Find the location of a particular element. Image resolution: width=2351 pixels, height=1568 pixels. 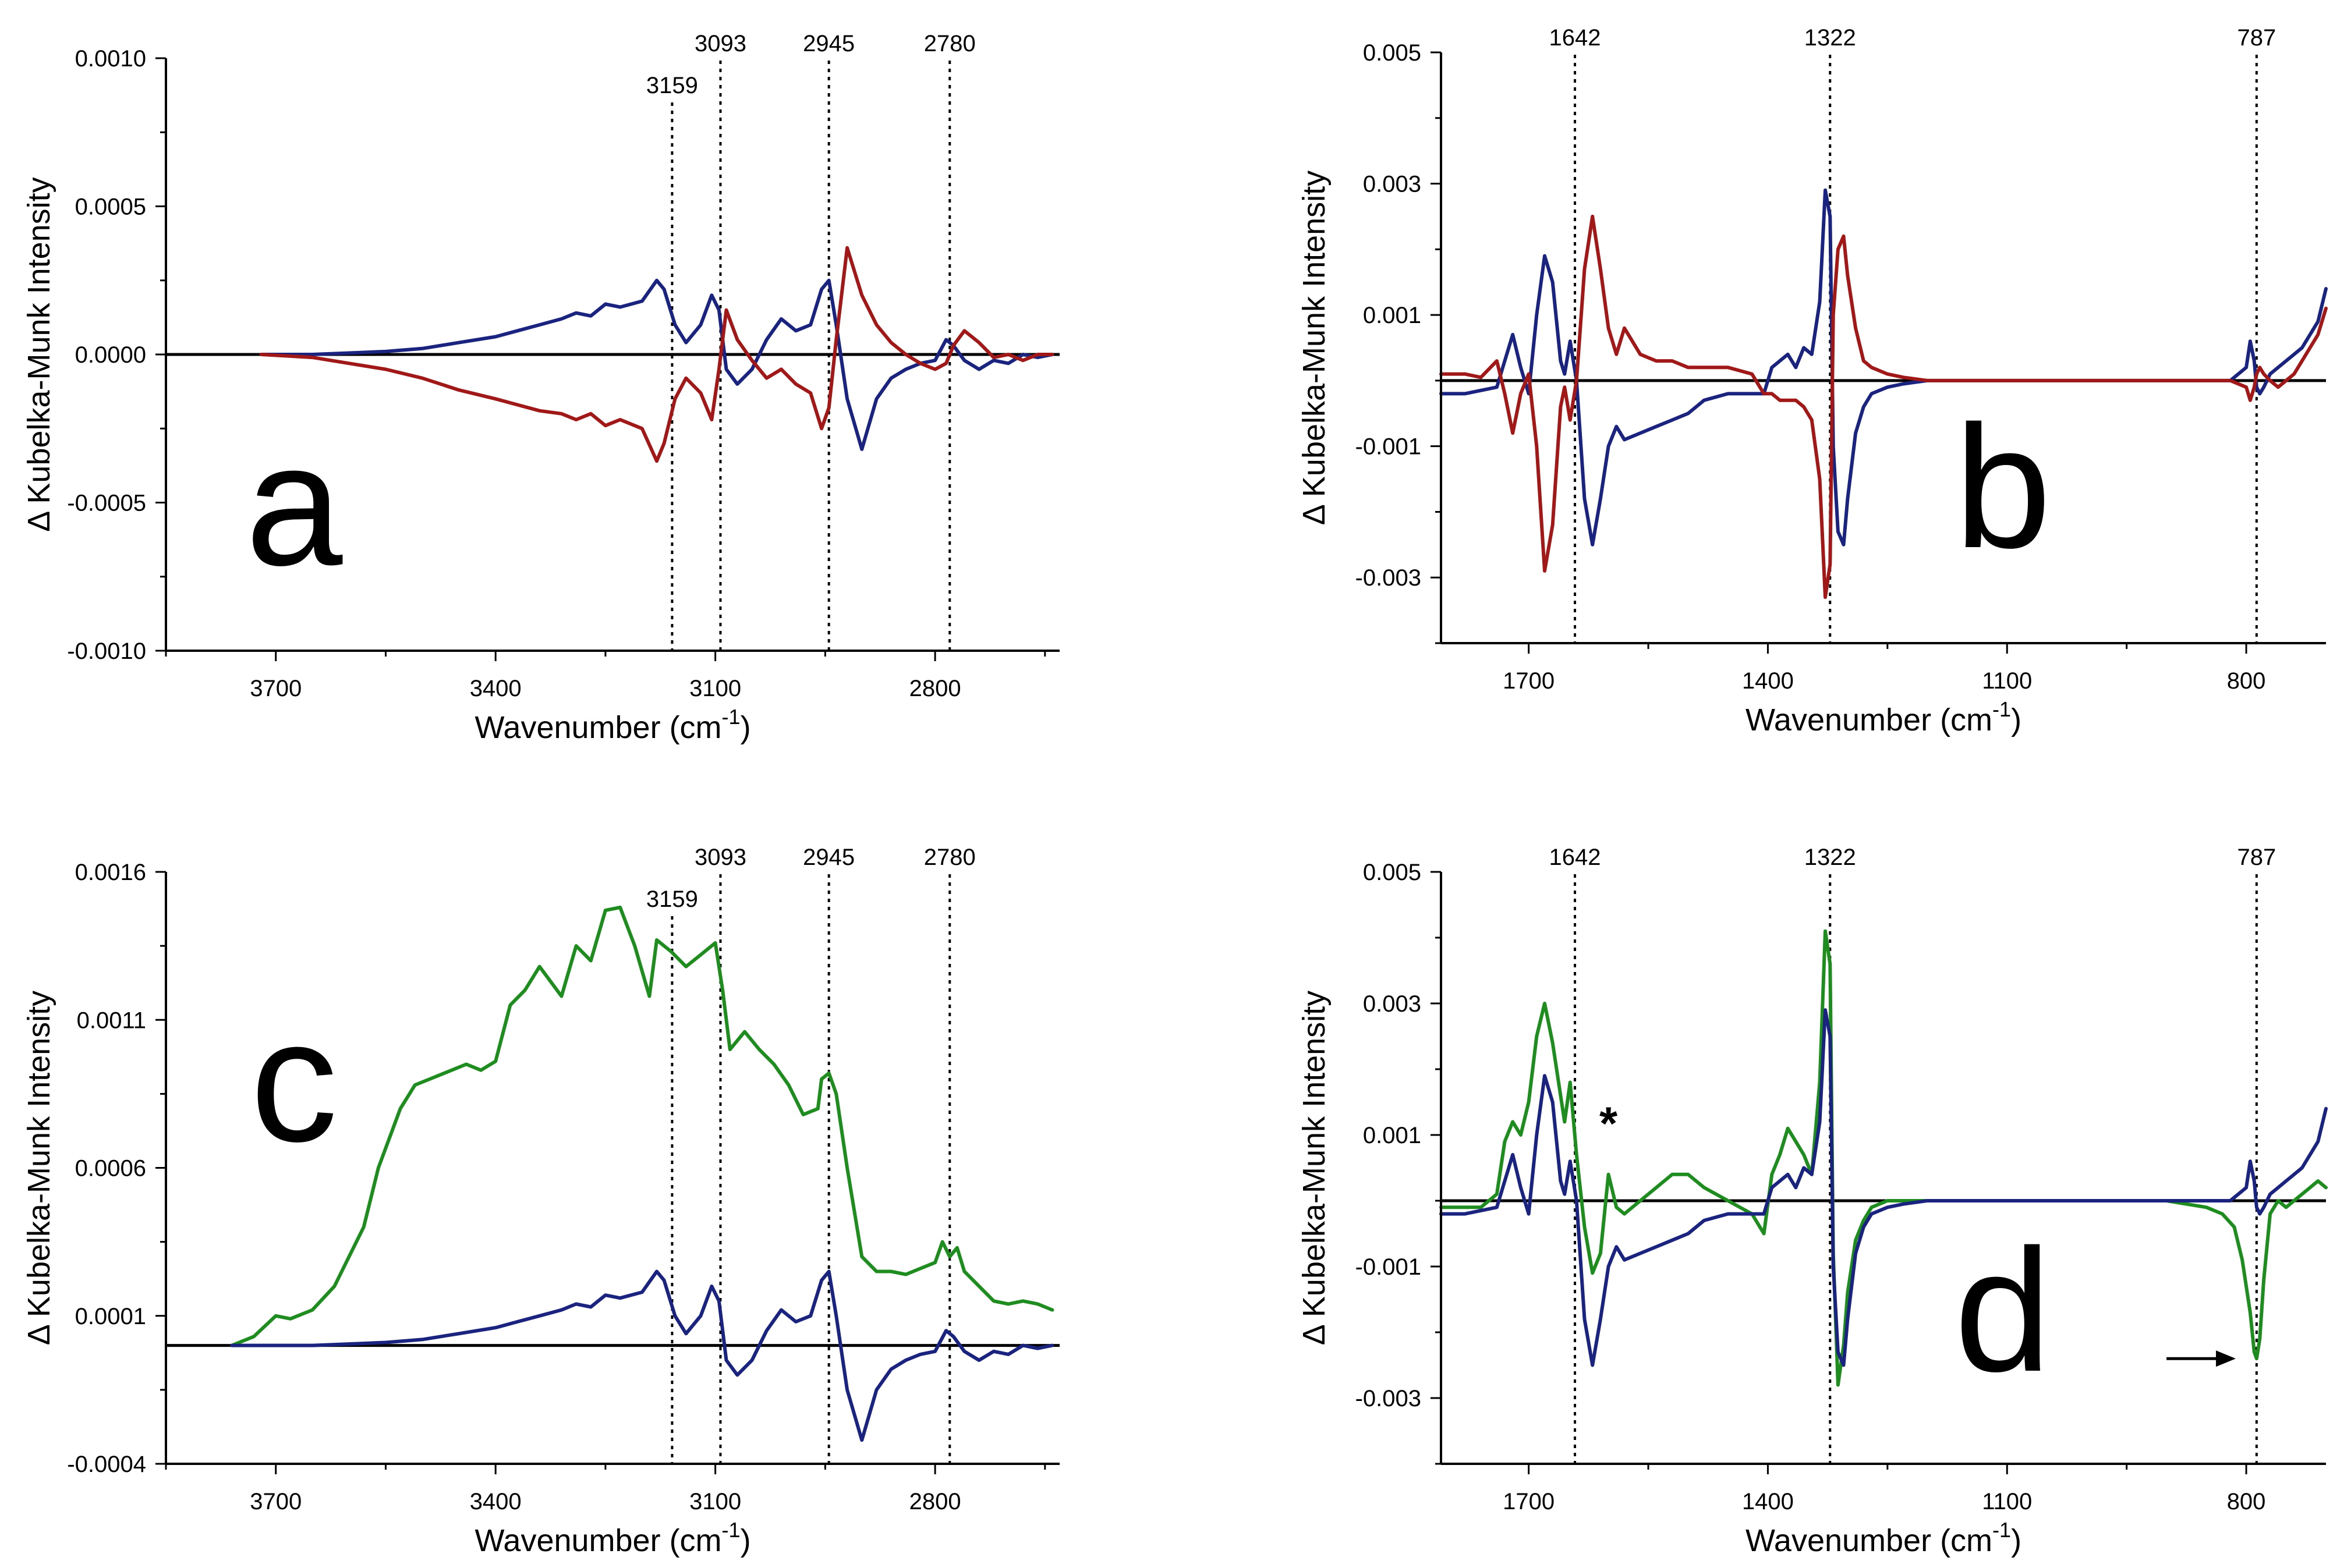

y-tick-label: 0.0000 is located at coordinates (110, 355).